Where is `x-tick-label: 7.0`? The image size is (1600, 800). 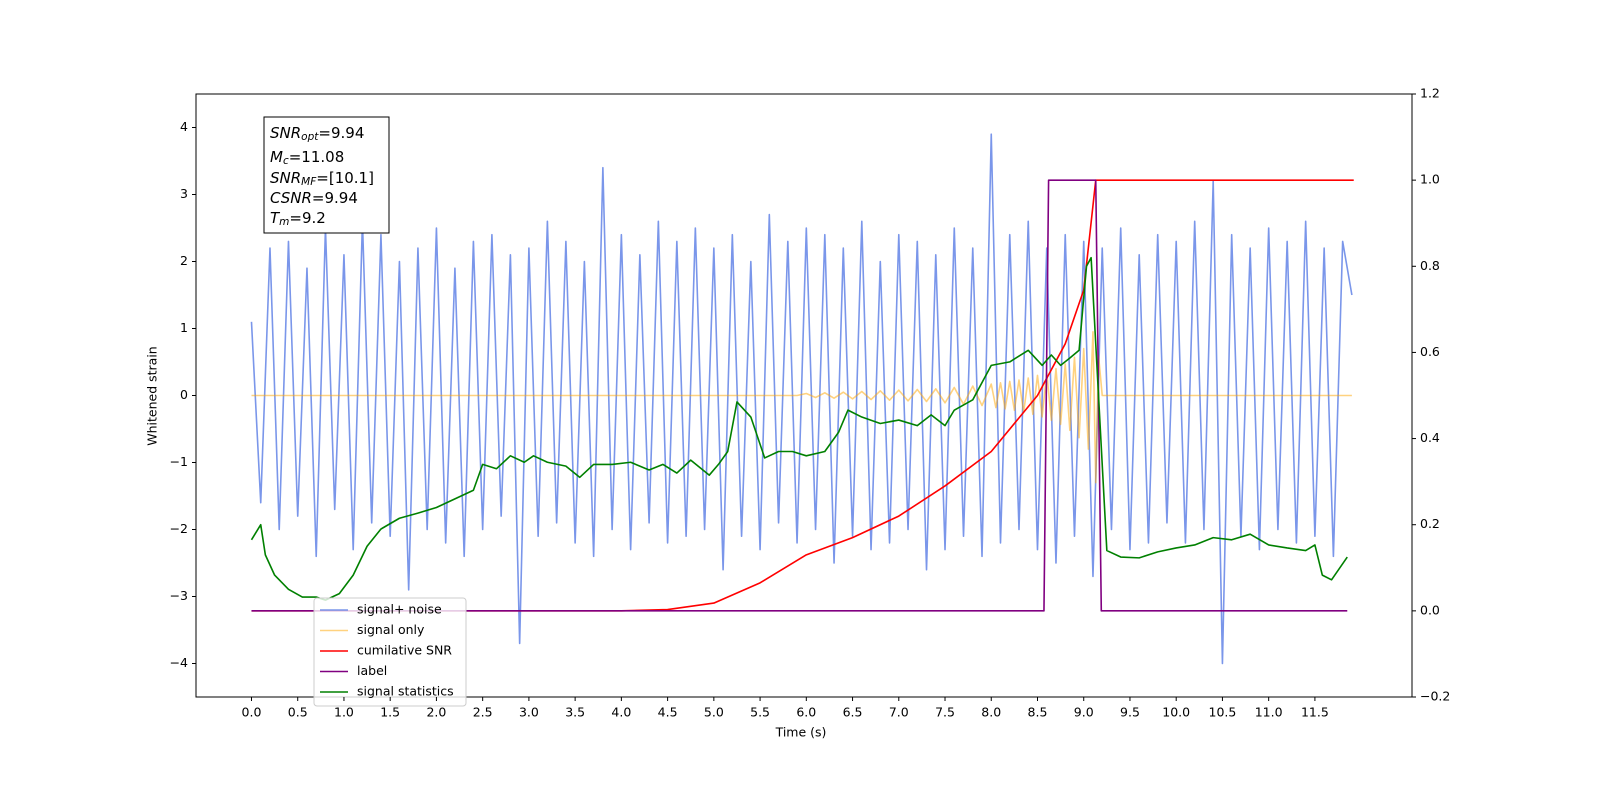 x-tick-label: 7.0 is located at coordinates (899, 712).